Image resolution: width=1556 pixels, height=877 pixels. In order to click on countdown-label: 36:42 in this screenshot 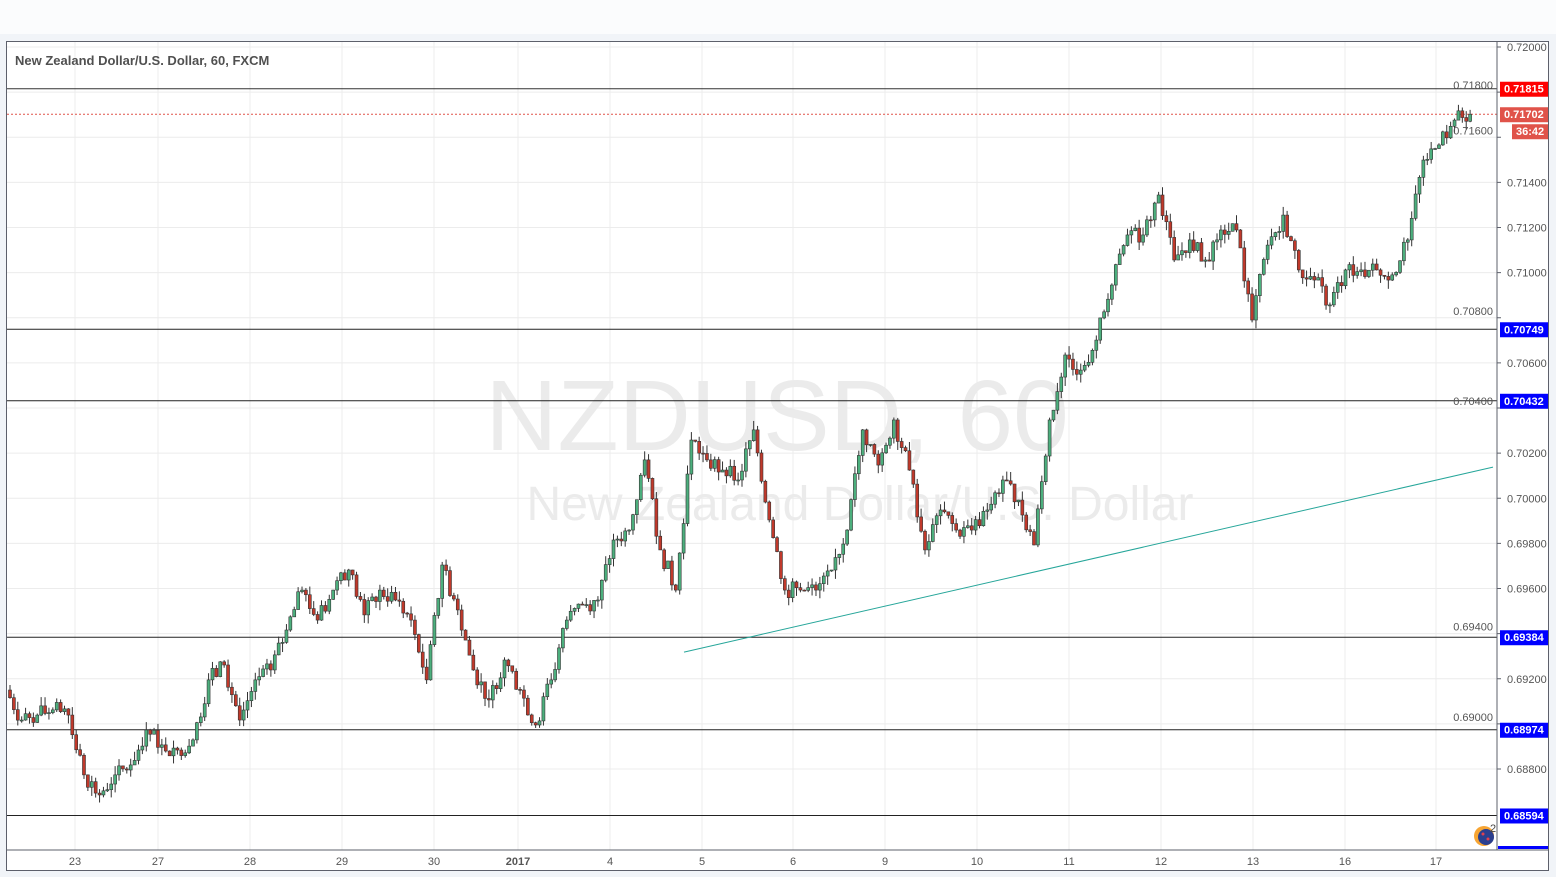, I will do `click(1530, 132)`.